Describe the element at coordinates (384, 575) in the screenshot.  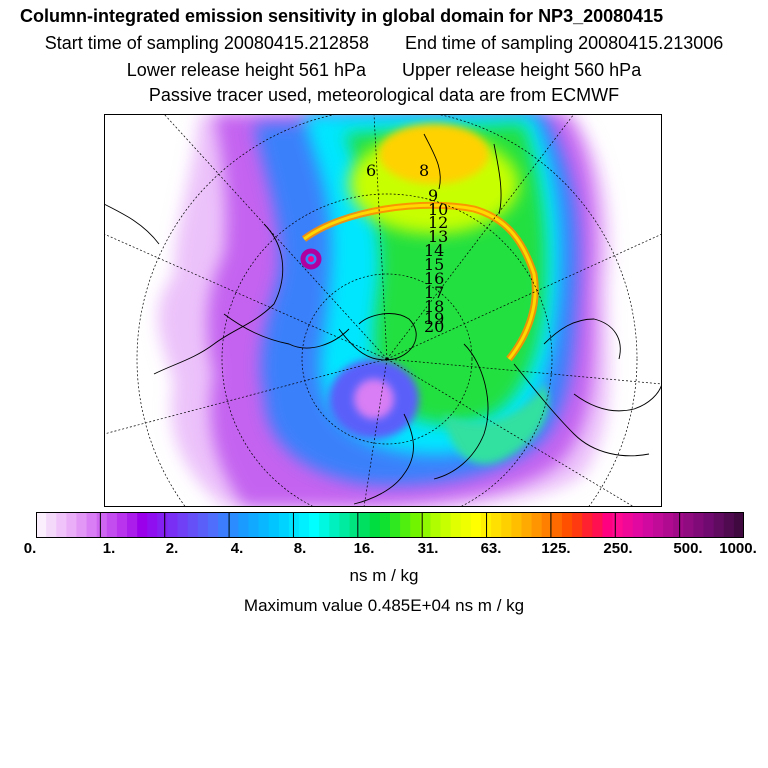
I see `colorbar-units: ns m / kg` at that location.